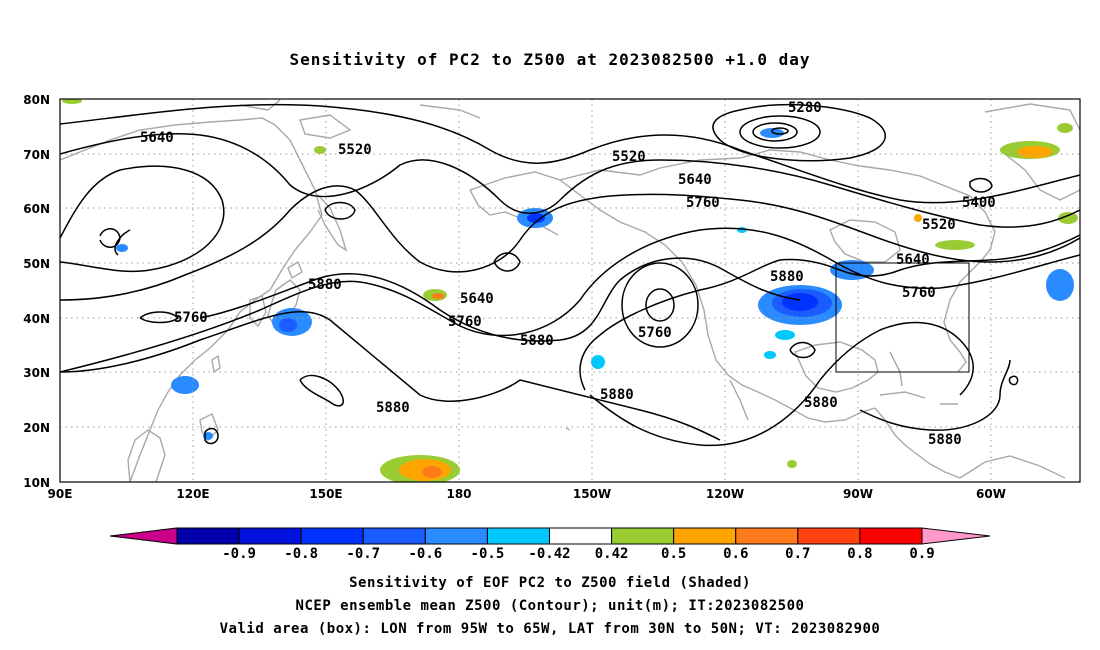  Describe the element at coordinates (805, 108) in the screenshot. I see `contour-label: 5280` at that location.